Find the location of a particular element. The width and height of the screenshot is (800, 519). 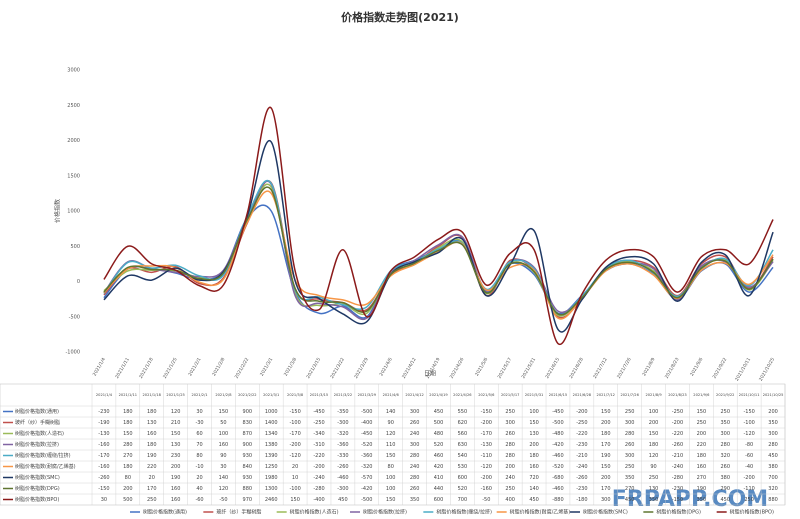

table-cell: -30 is located at coordinates (199, 423).